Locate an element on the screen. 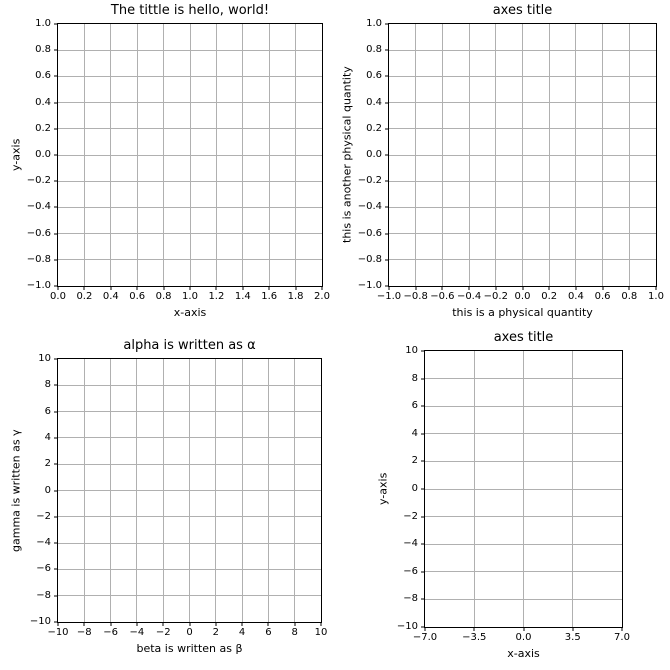 The height and width of the screenshot is (670, 670). x-tick-label: −6 is located at coordinates (110, 632).